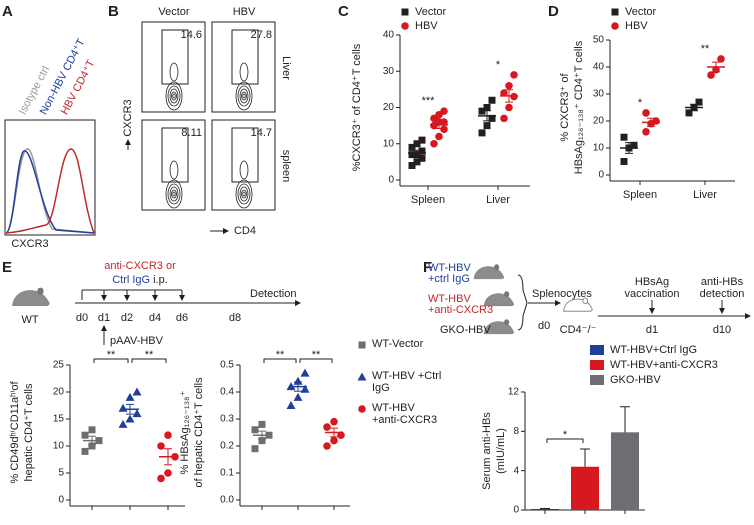  I want to click on brace, so click(522, 302).